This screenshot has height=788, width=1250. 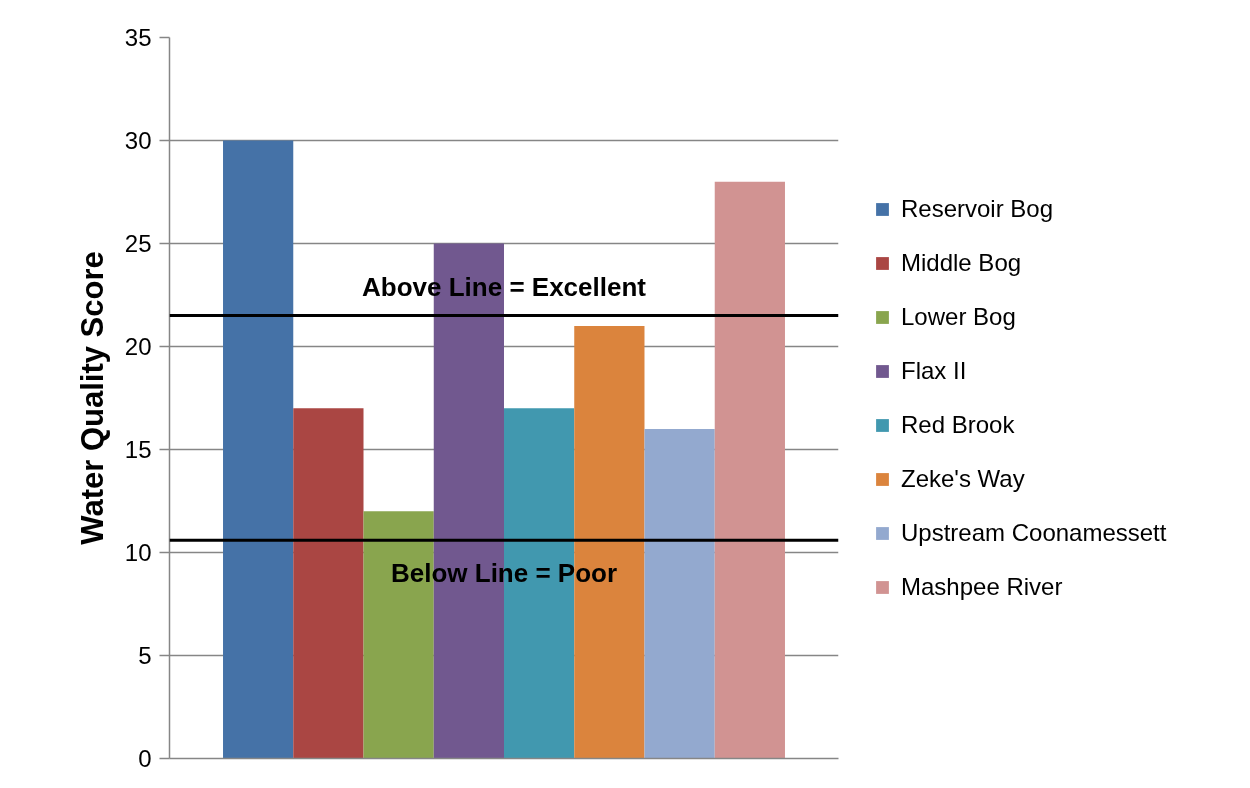 I want to click on y-tick-label: 0, so click(x=145, y=758).